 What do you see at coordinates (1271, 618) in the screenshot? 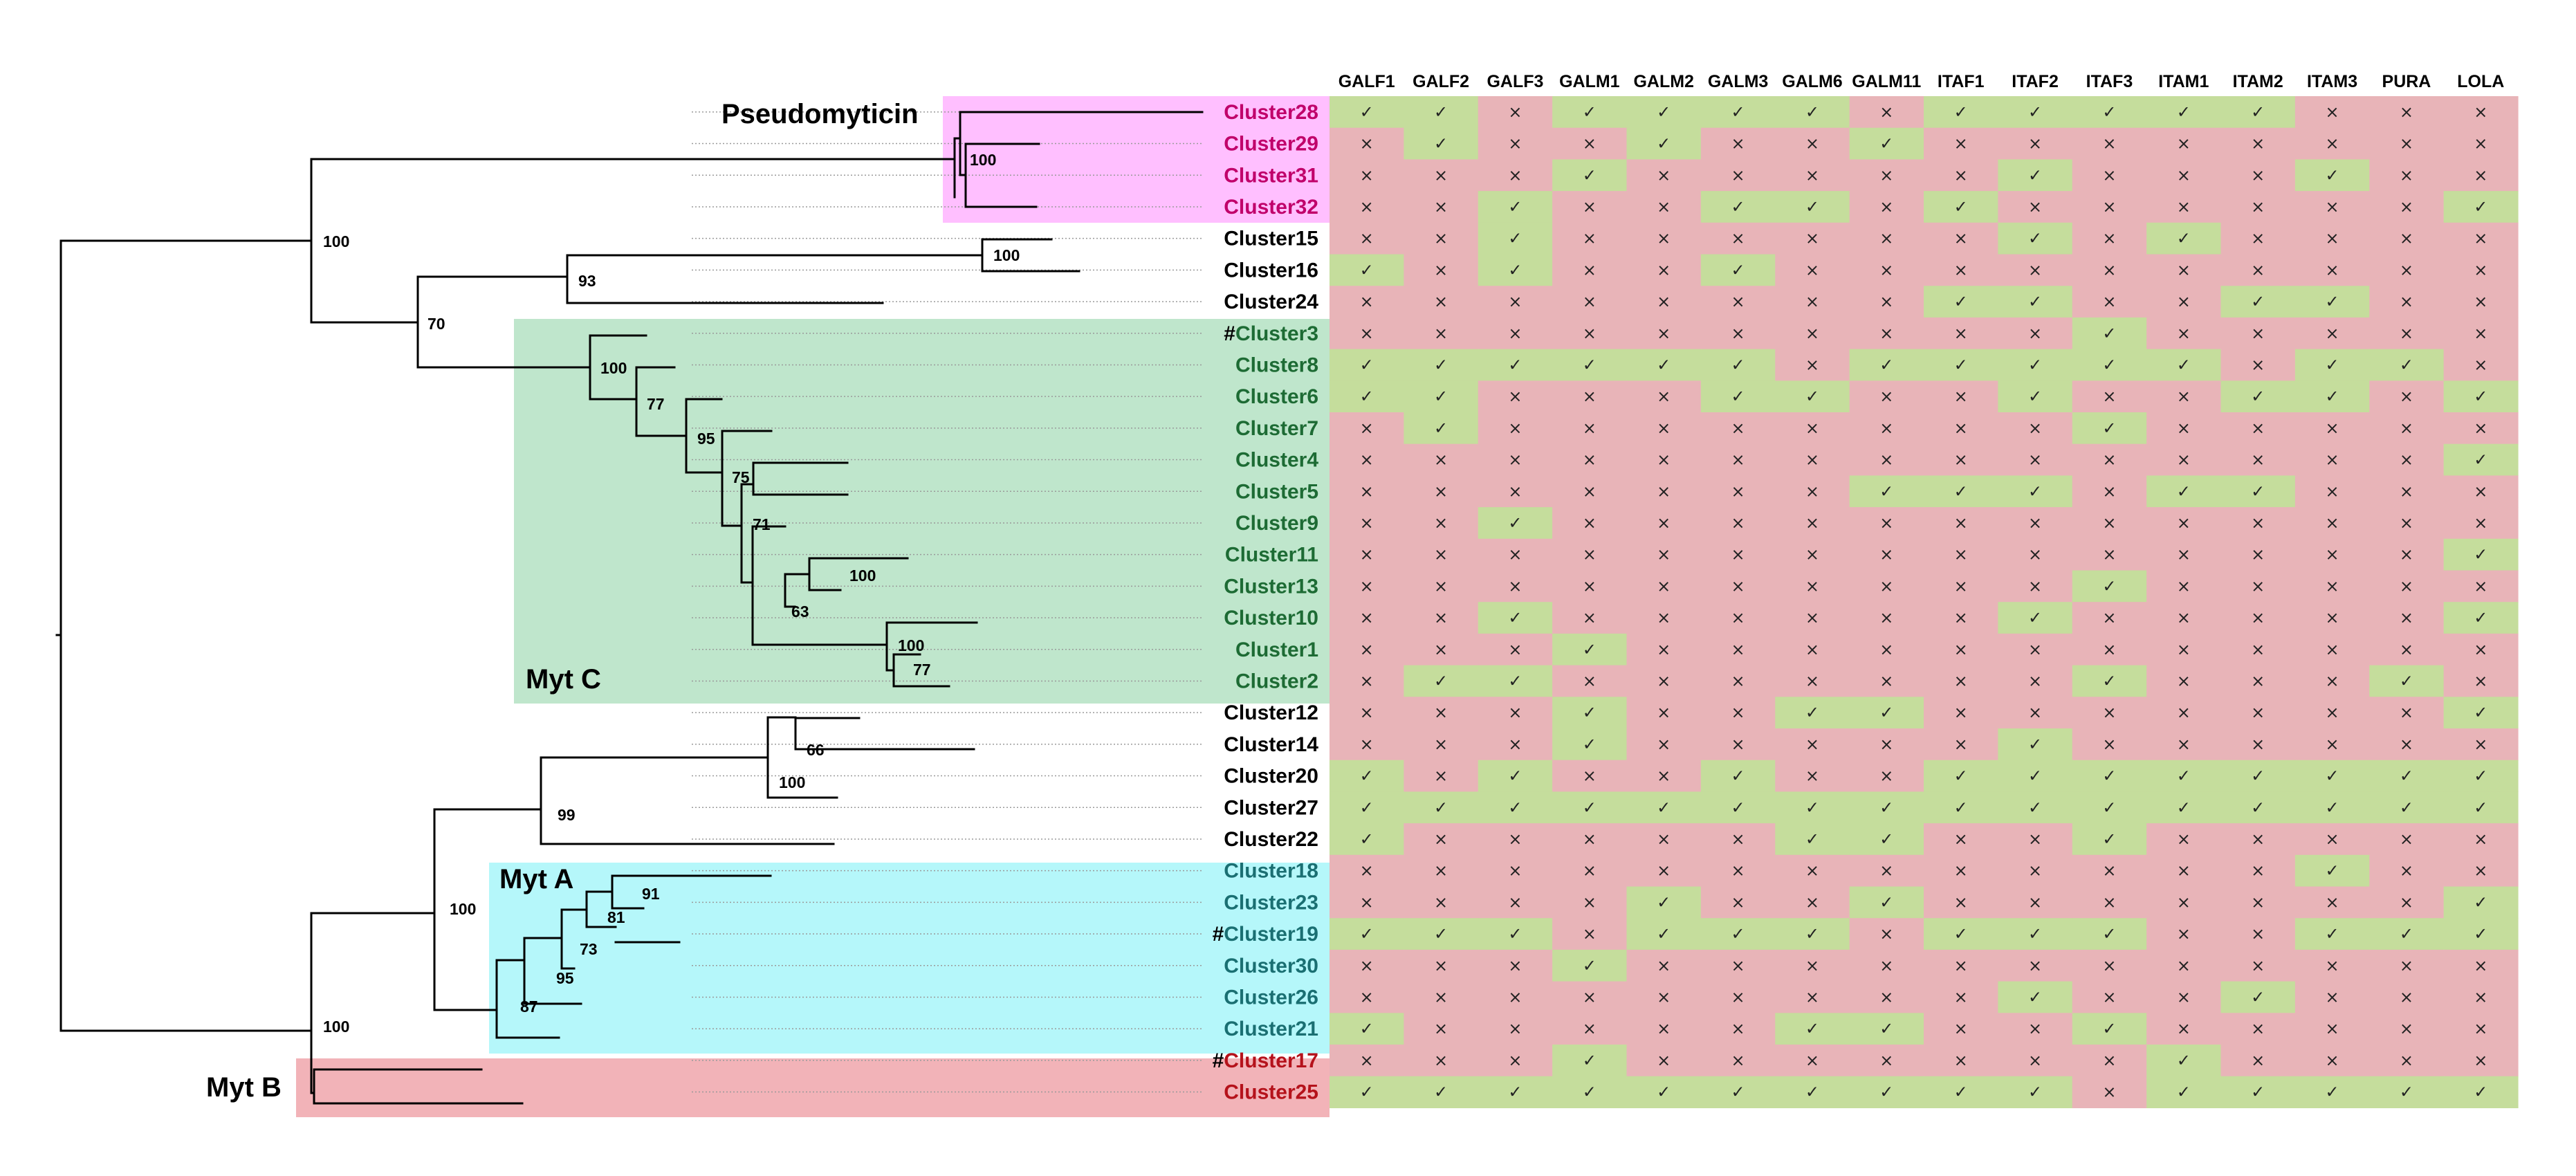
I see `cluster-label: Cluster10` at bounding box center [1271, 618].